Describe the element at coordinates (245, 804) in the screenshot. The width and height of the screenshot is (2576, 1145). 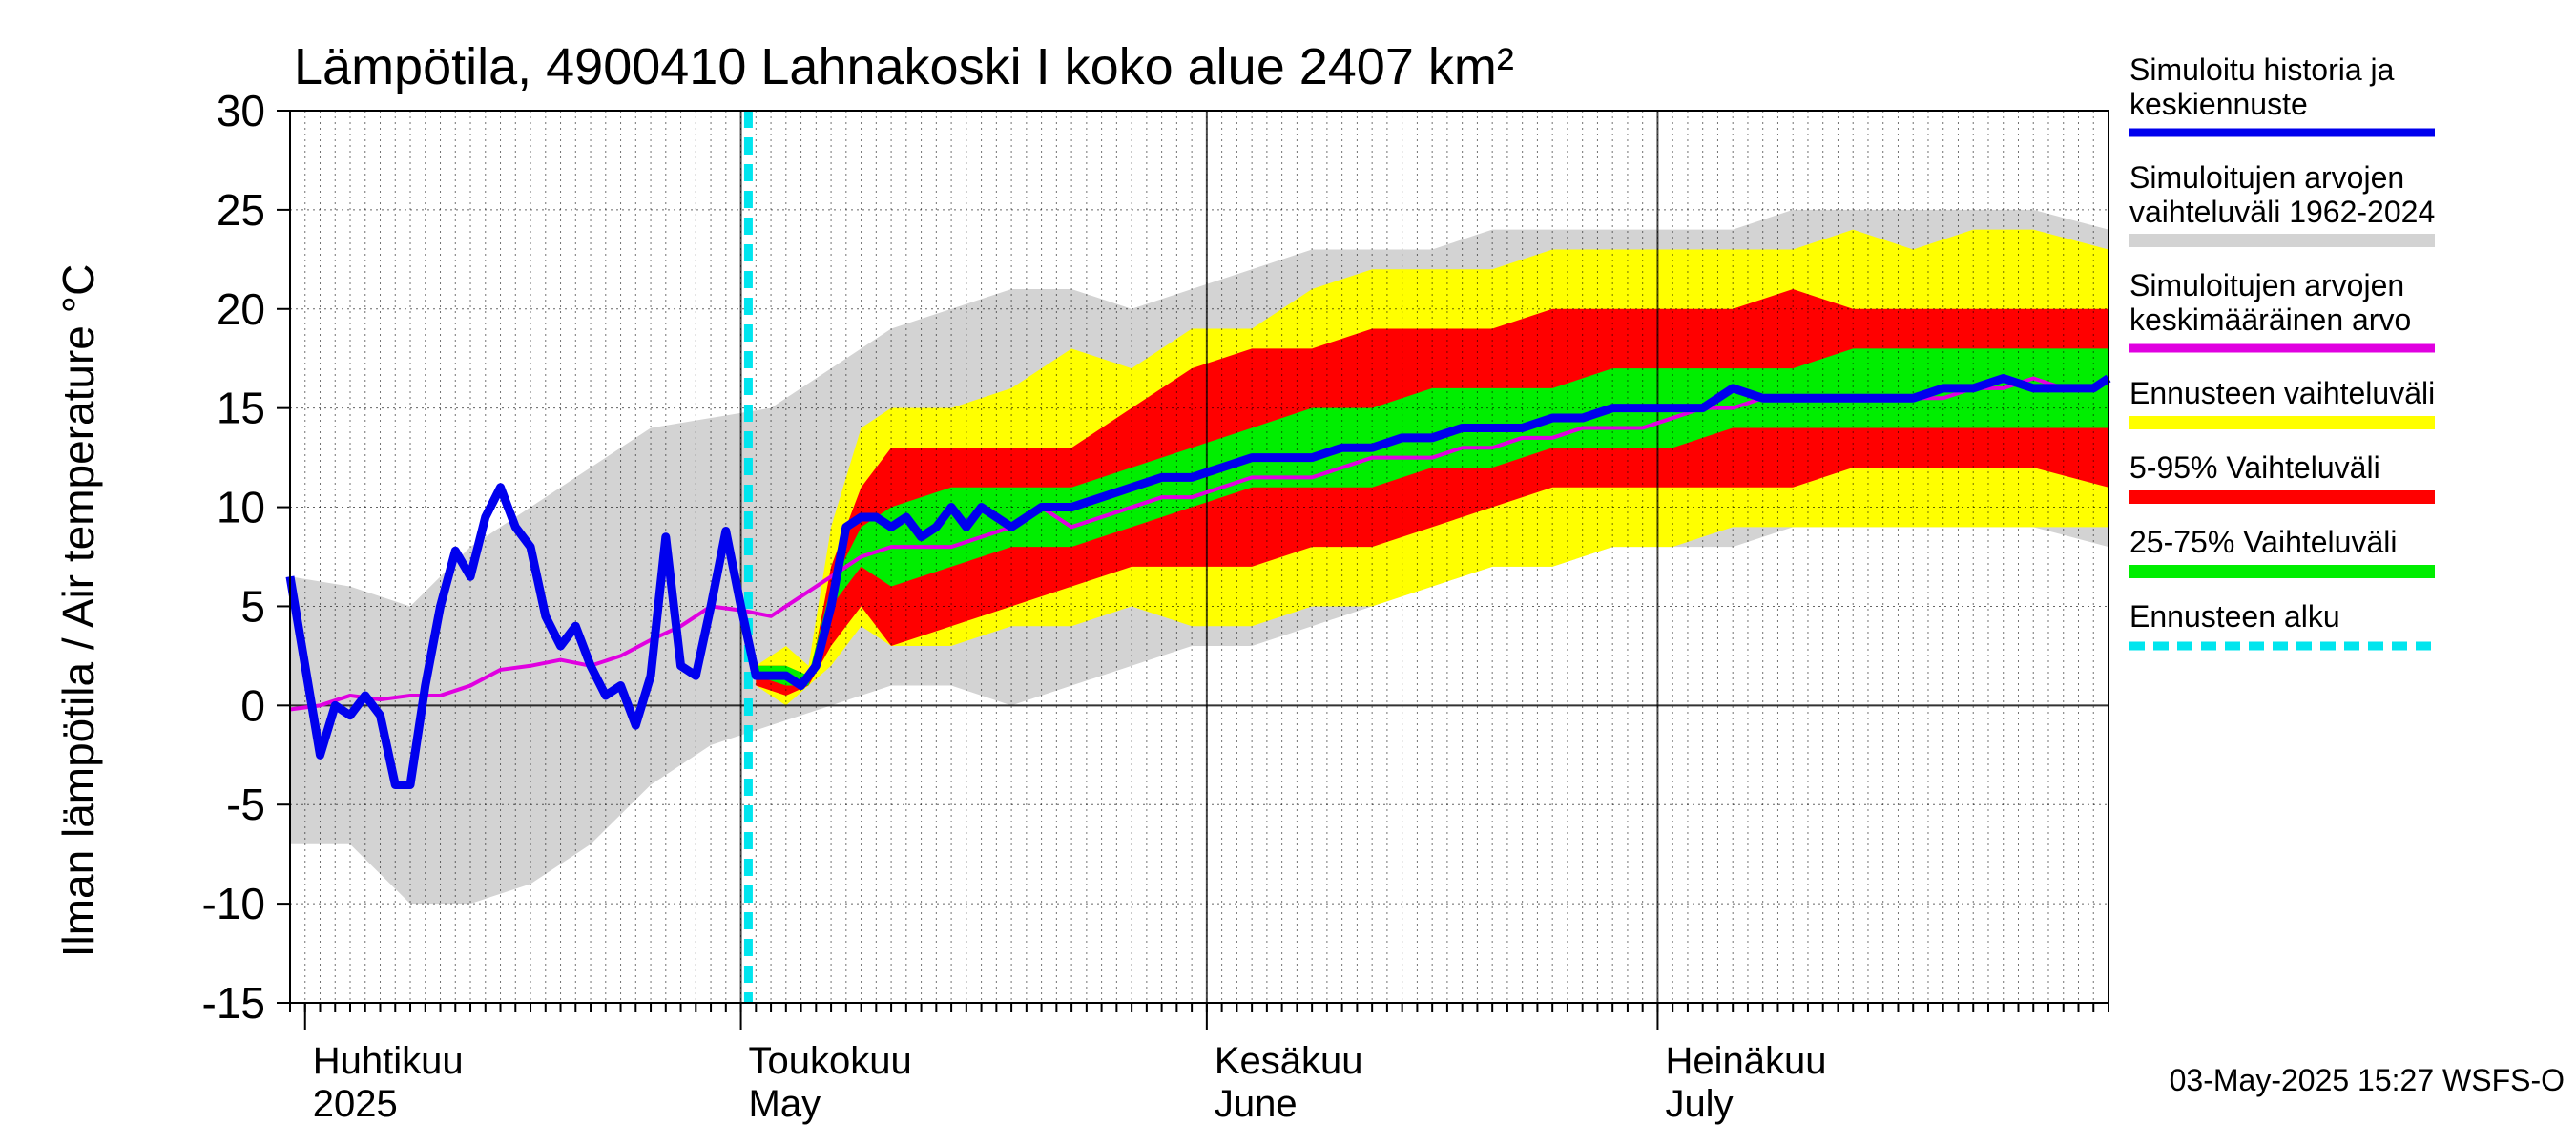
I see `y-tick-label: -5` at that location.